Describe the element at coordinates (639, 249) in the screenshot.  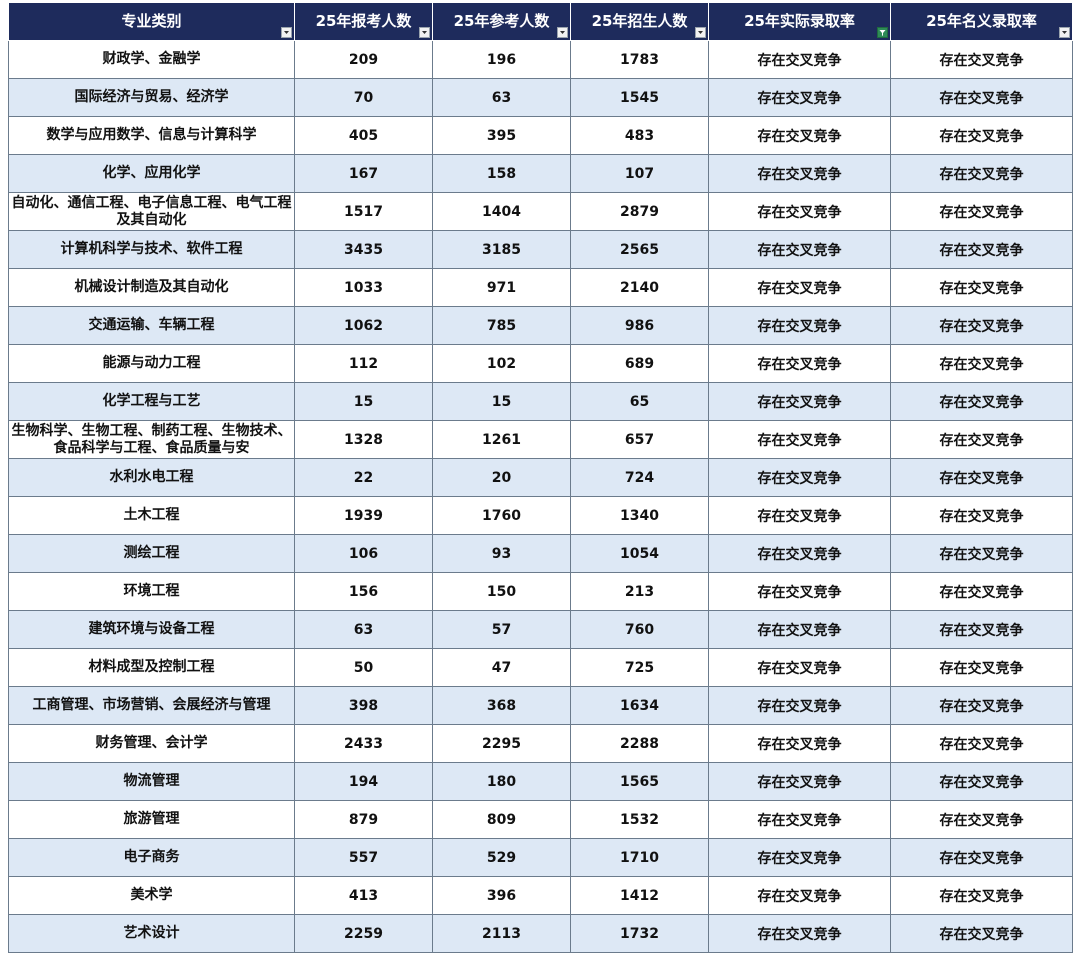
I see `cell-enrollment: 2565` at that location.